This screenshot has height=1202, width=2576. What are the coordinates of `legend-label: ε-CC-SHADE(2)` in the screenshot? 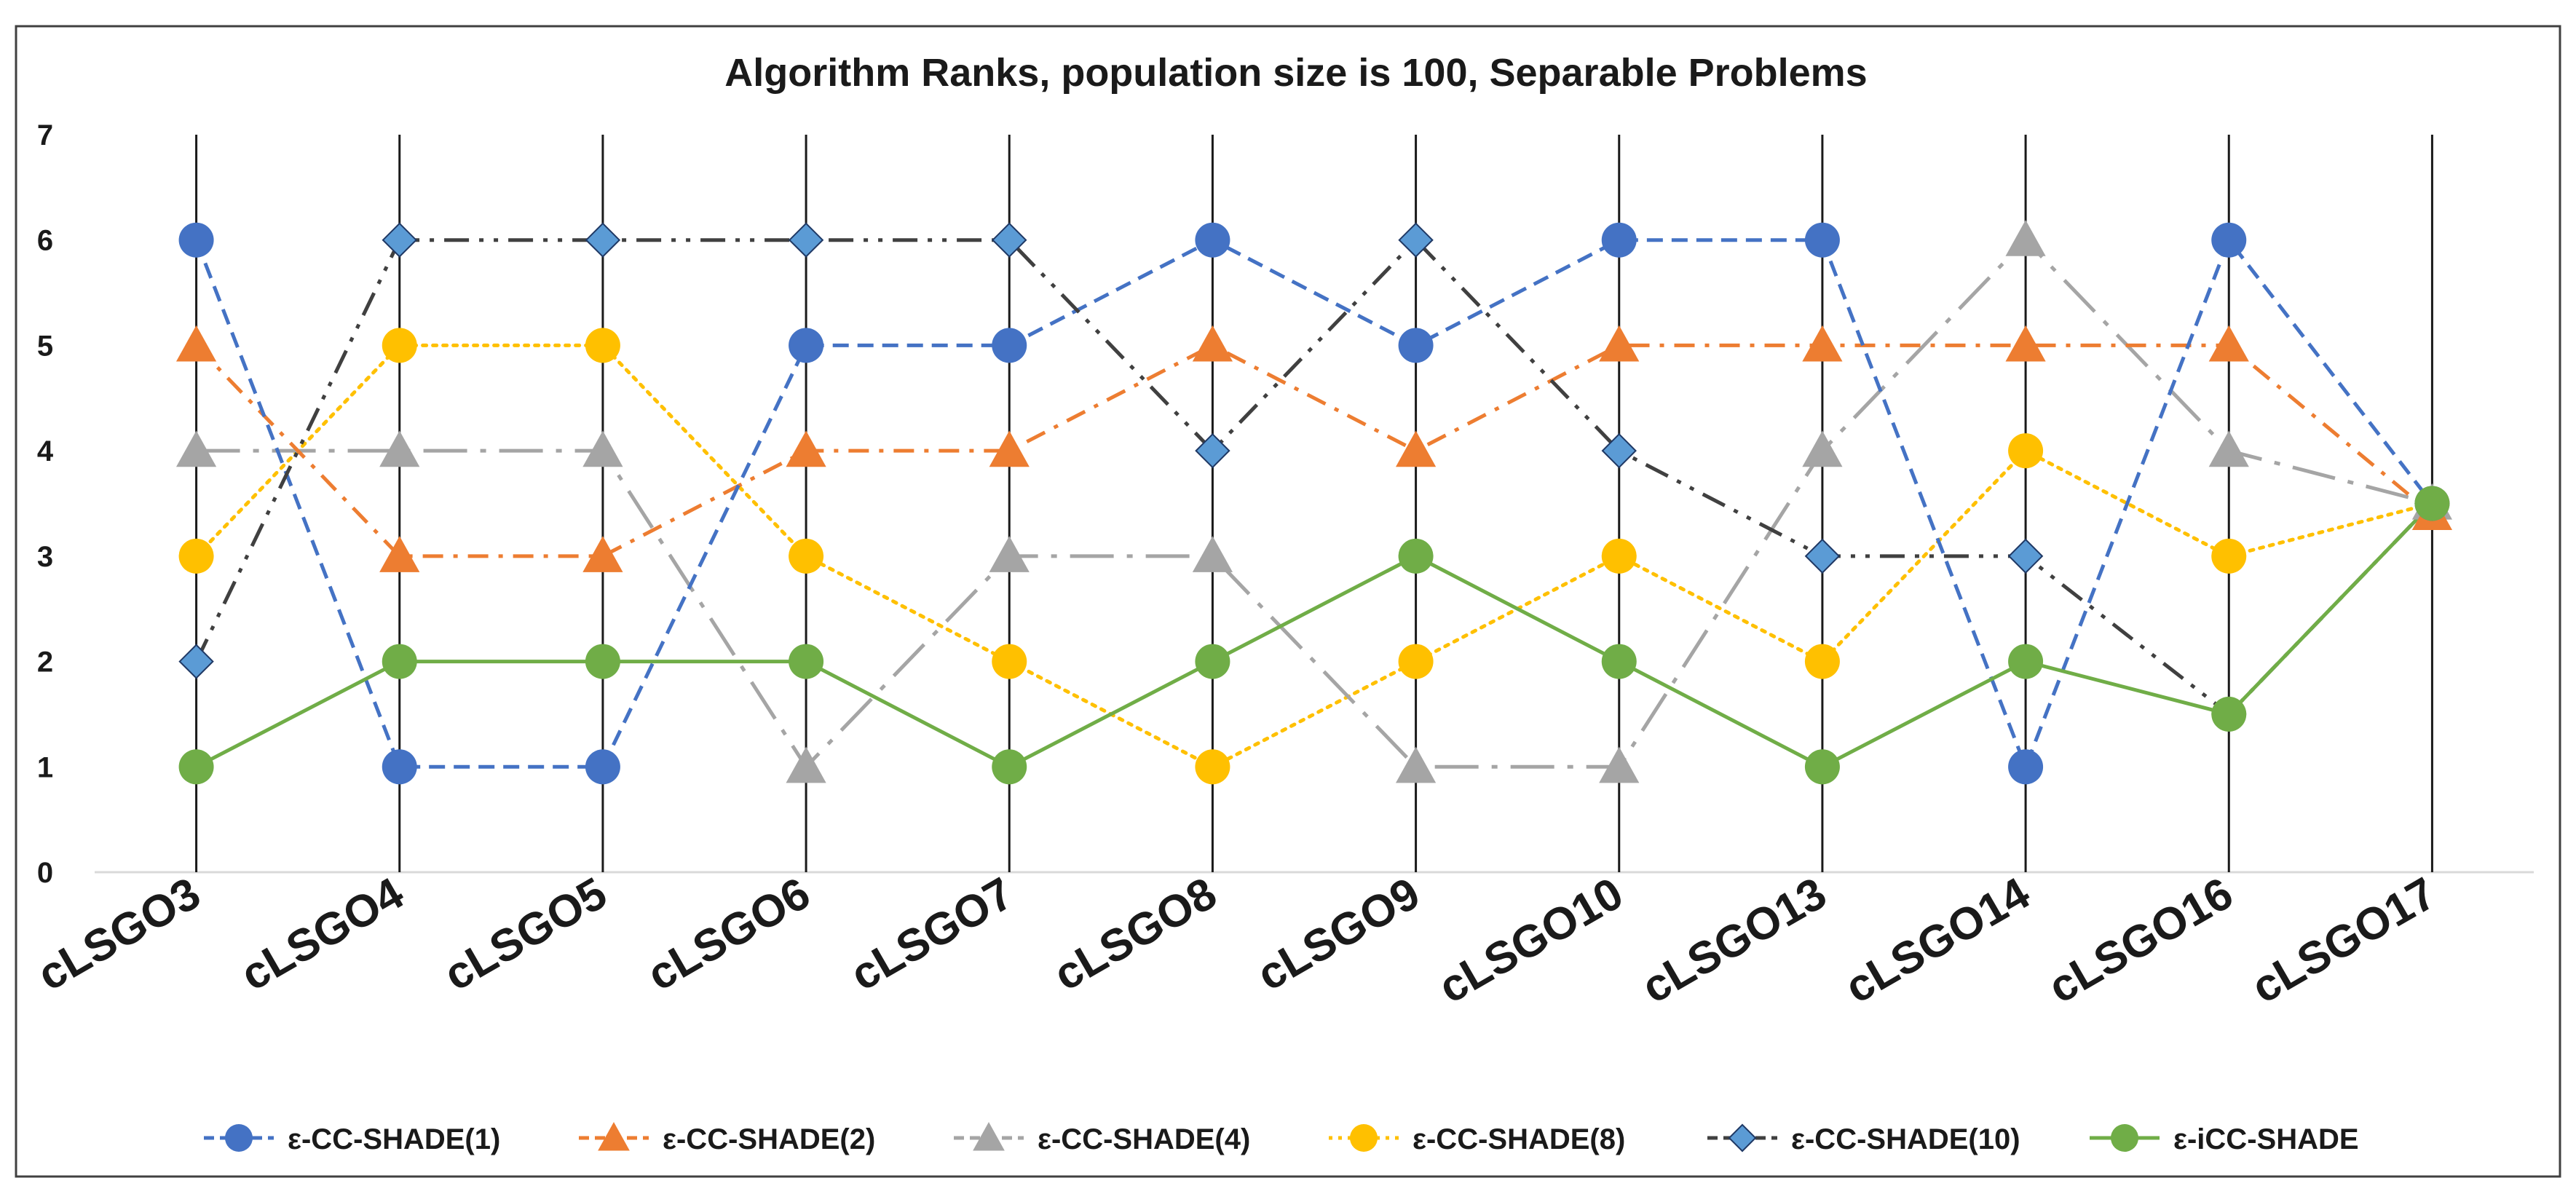 It's located at (769, 1139).